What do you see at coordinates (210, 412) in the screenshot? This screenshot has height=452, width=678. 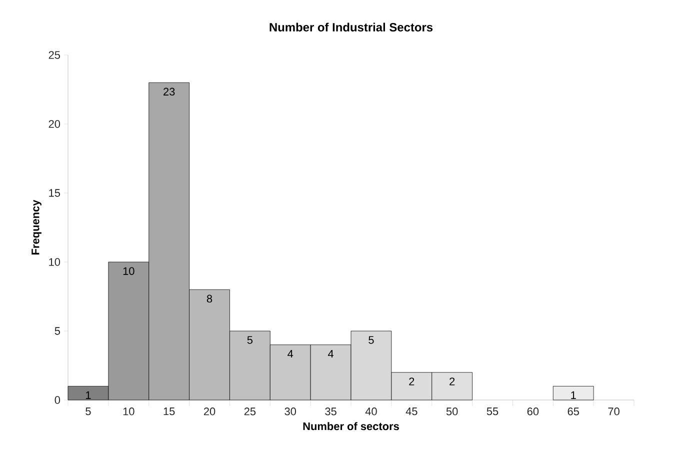 I see `x-tick-label: 20` at bounding box center [210, 412].